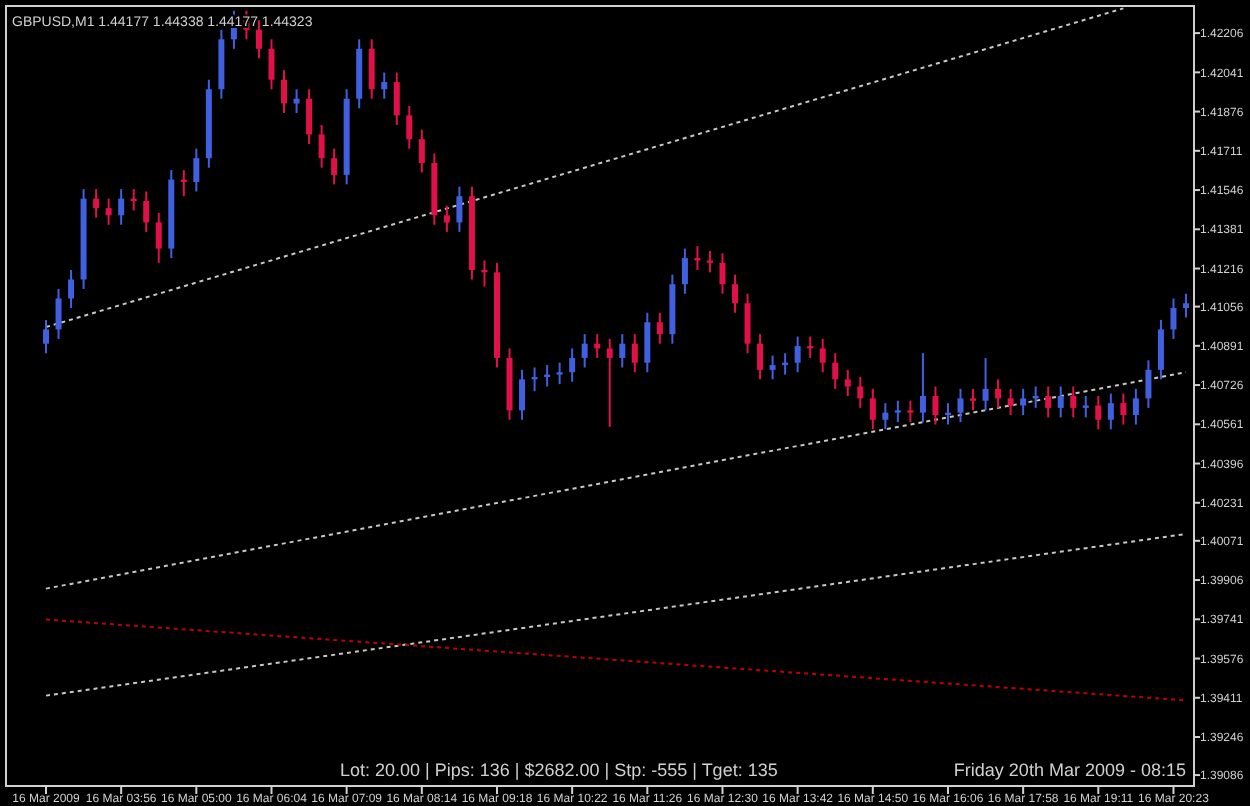 This screenshot has height=806, width=1250. Describe the element at coordinates (1069, 770) in the screenshot. I see `annotation: Friday 20th Mar 2009 - 08:15` at that location.